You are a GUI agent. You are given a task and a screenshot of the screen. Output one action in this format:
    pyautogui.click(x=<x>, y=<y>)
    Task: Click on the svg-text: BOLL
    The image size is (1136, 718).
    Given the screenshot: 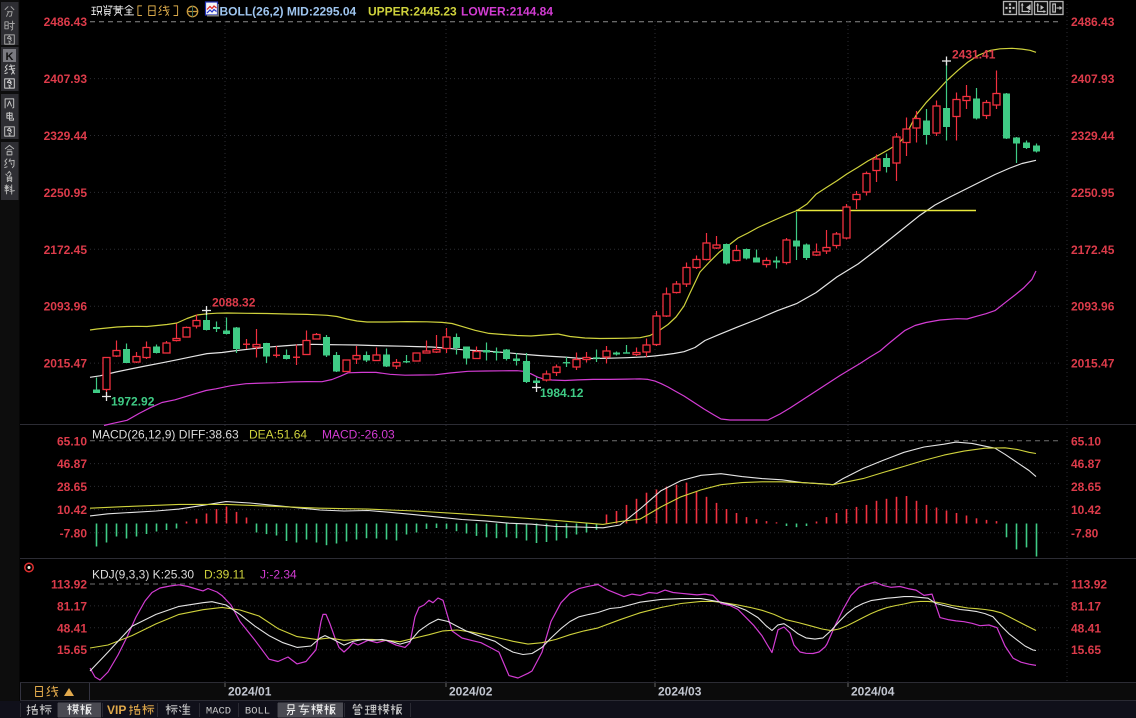 What is the action you would take?
    pyautogui.click(x=257, y=712)
    